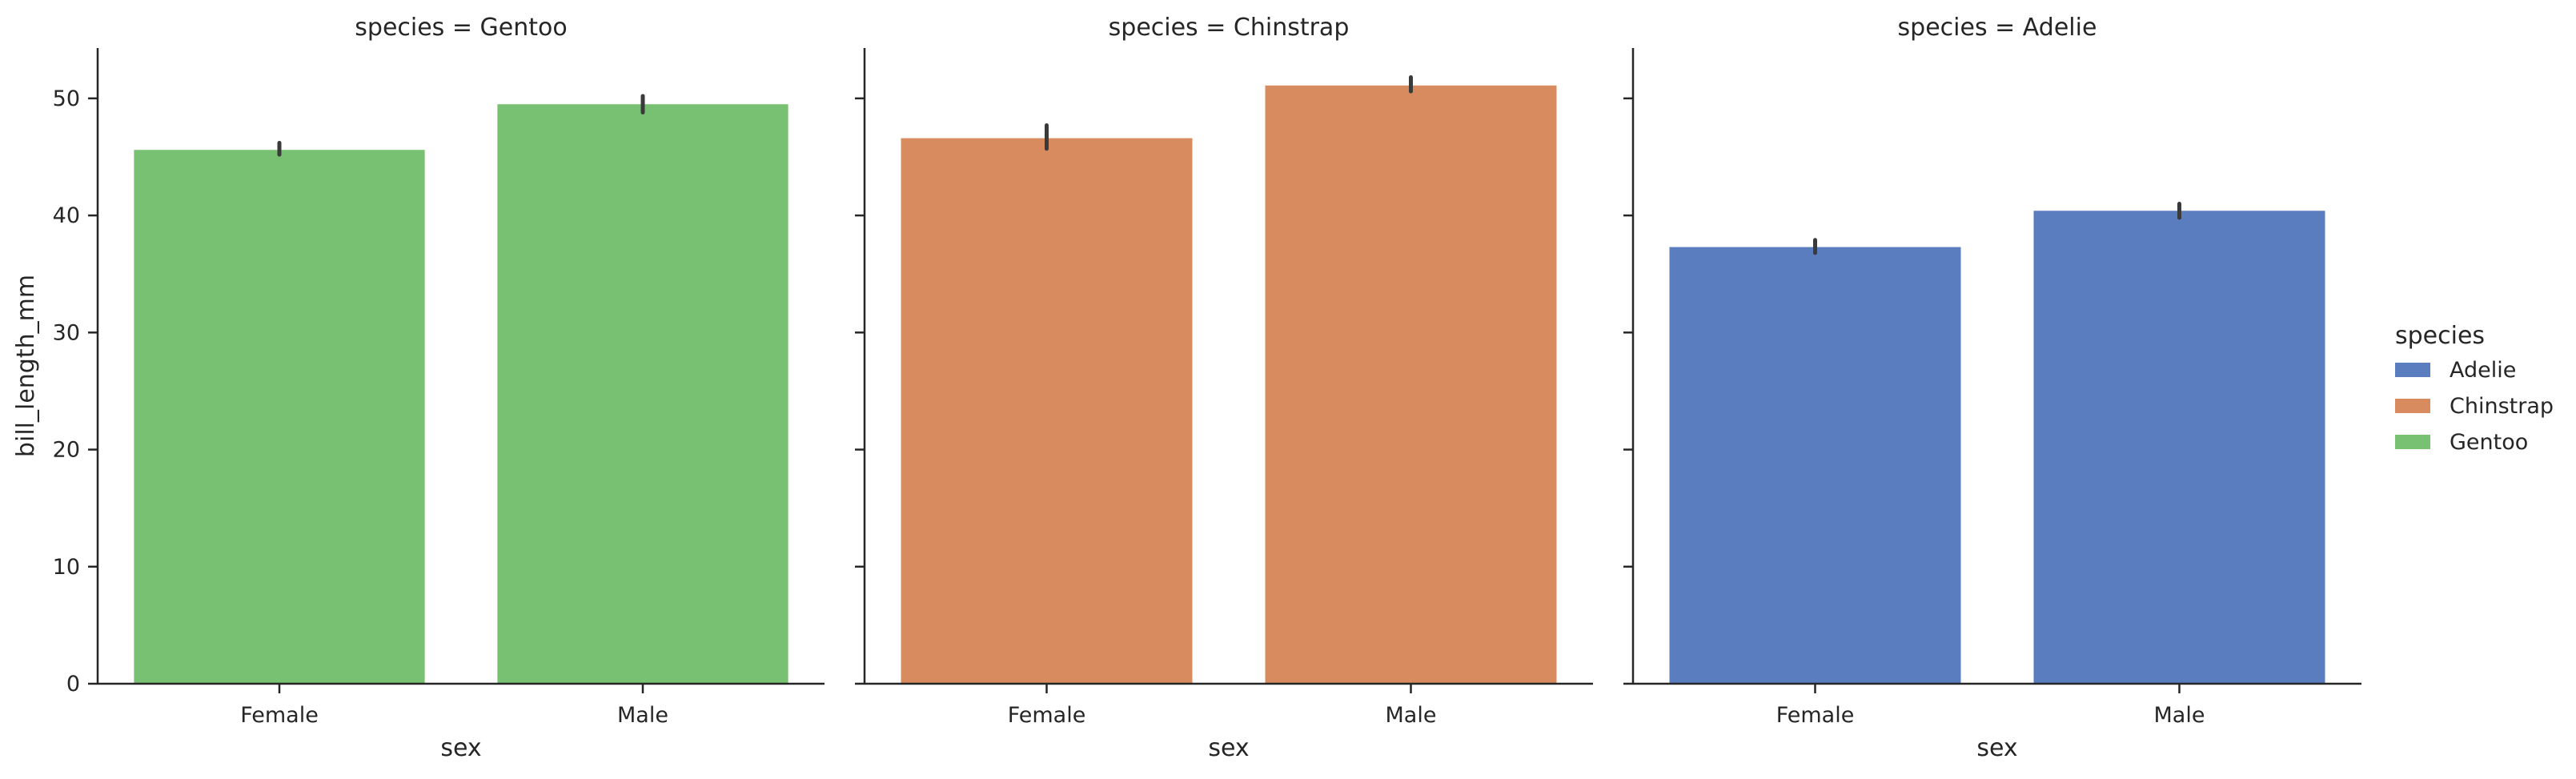  I want to click on bar-chinstrap-male, so click(1411, 385).